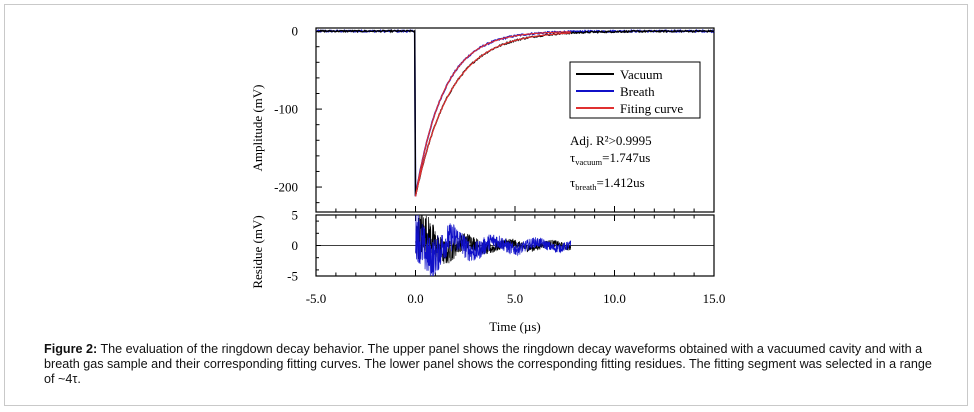 This screenshot has width=974, height=412. I want to click on y-tick-label-residue: -5, so click(292, 276).